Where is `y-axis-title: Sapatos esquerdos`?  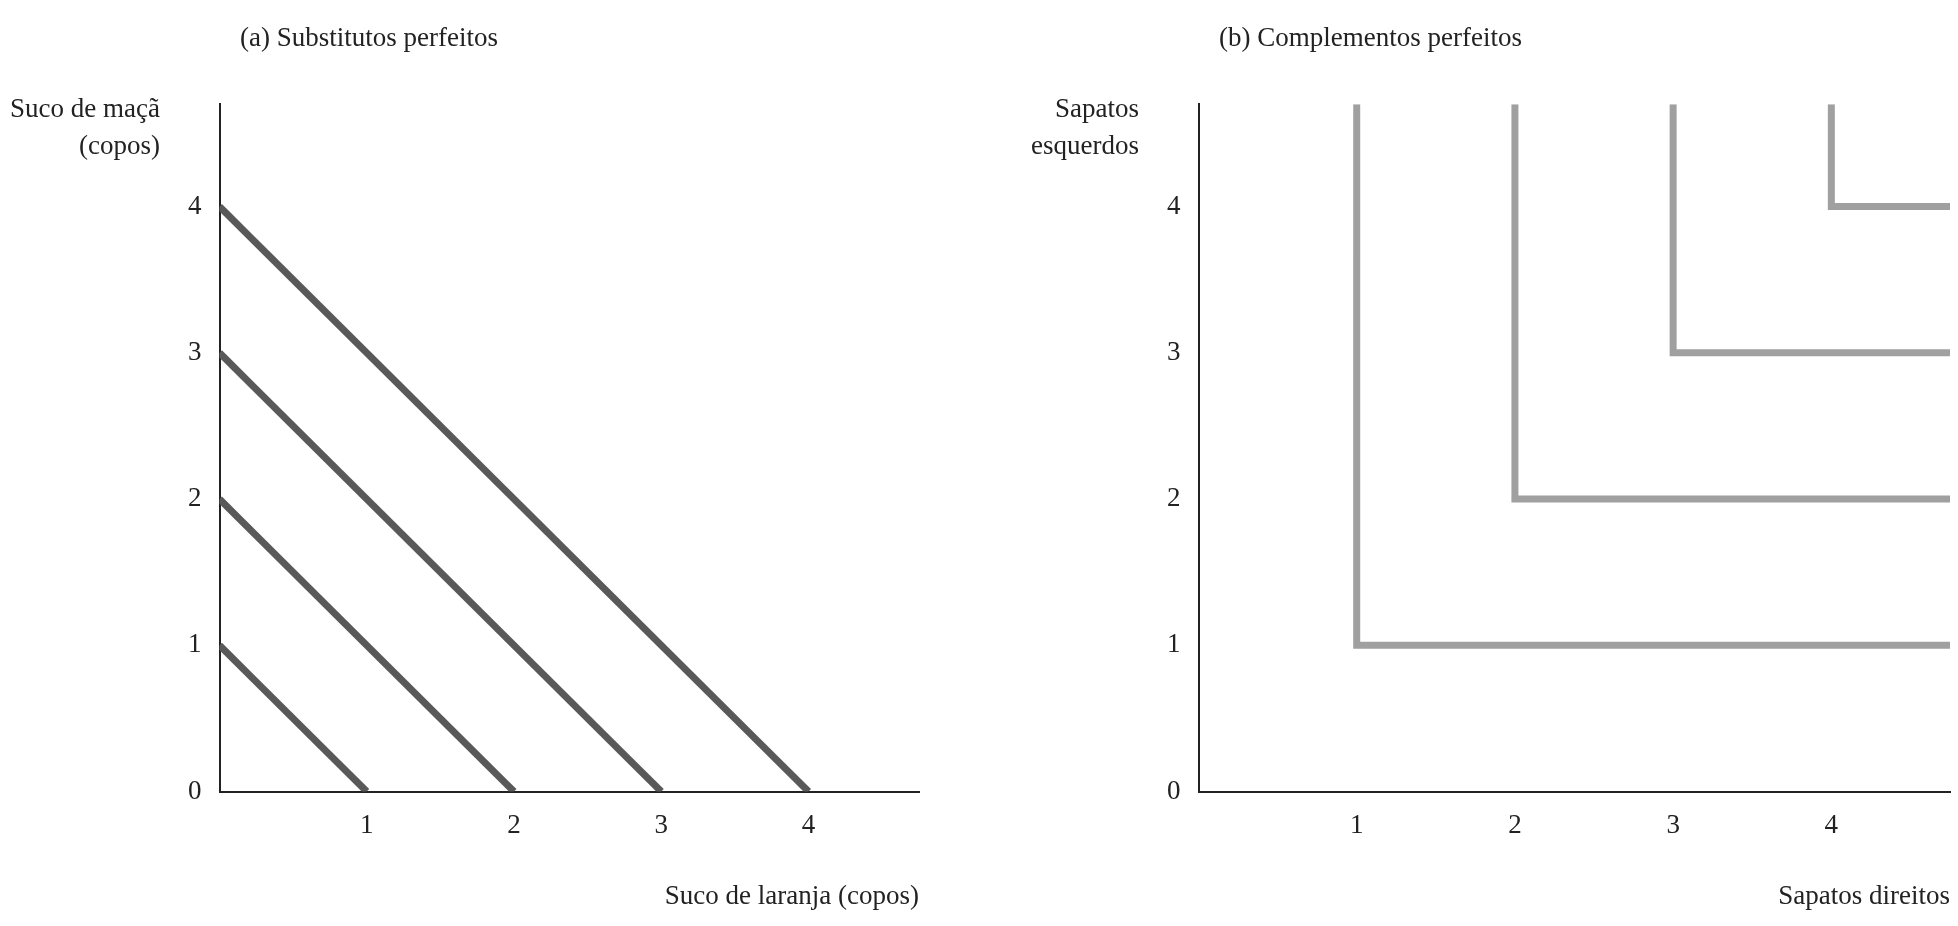 y-axis-title: Sapatos esquerdos is located at coordinates (1084, 127).